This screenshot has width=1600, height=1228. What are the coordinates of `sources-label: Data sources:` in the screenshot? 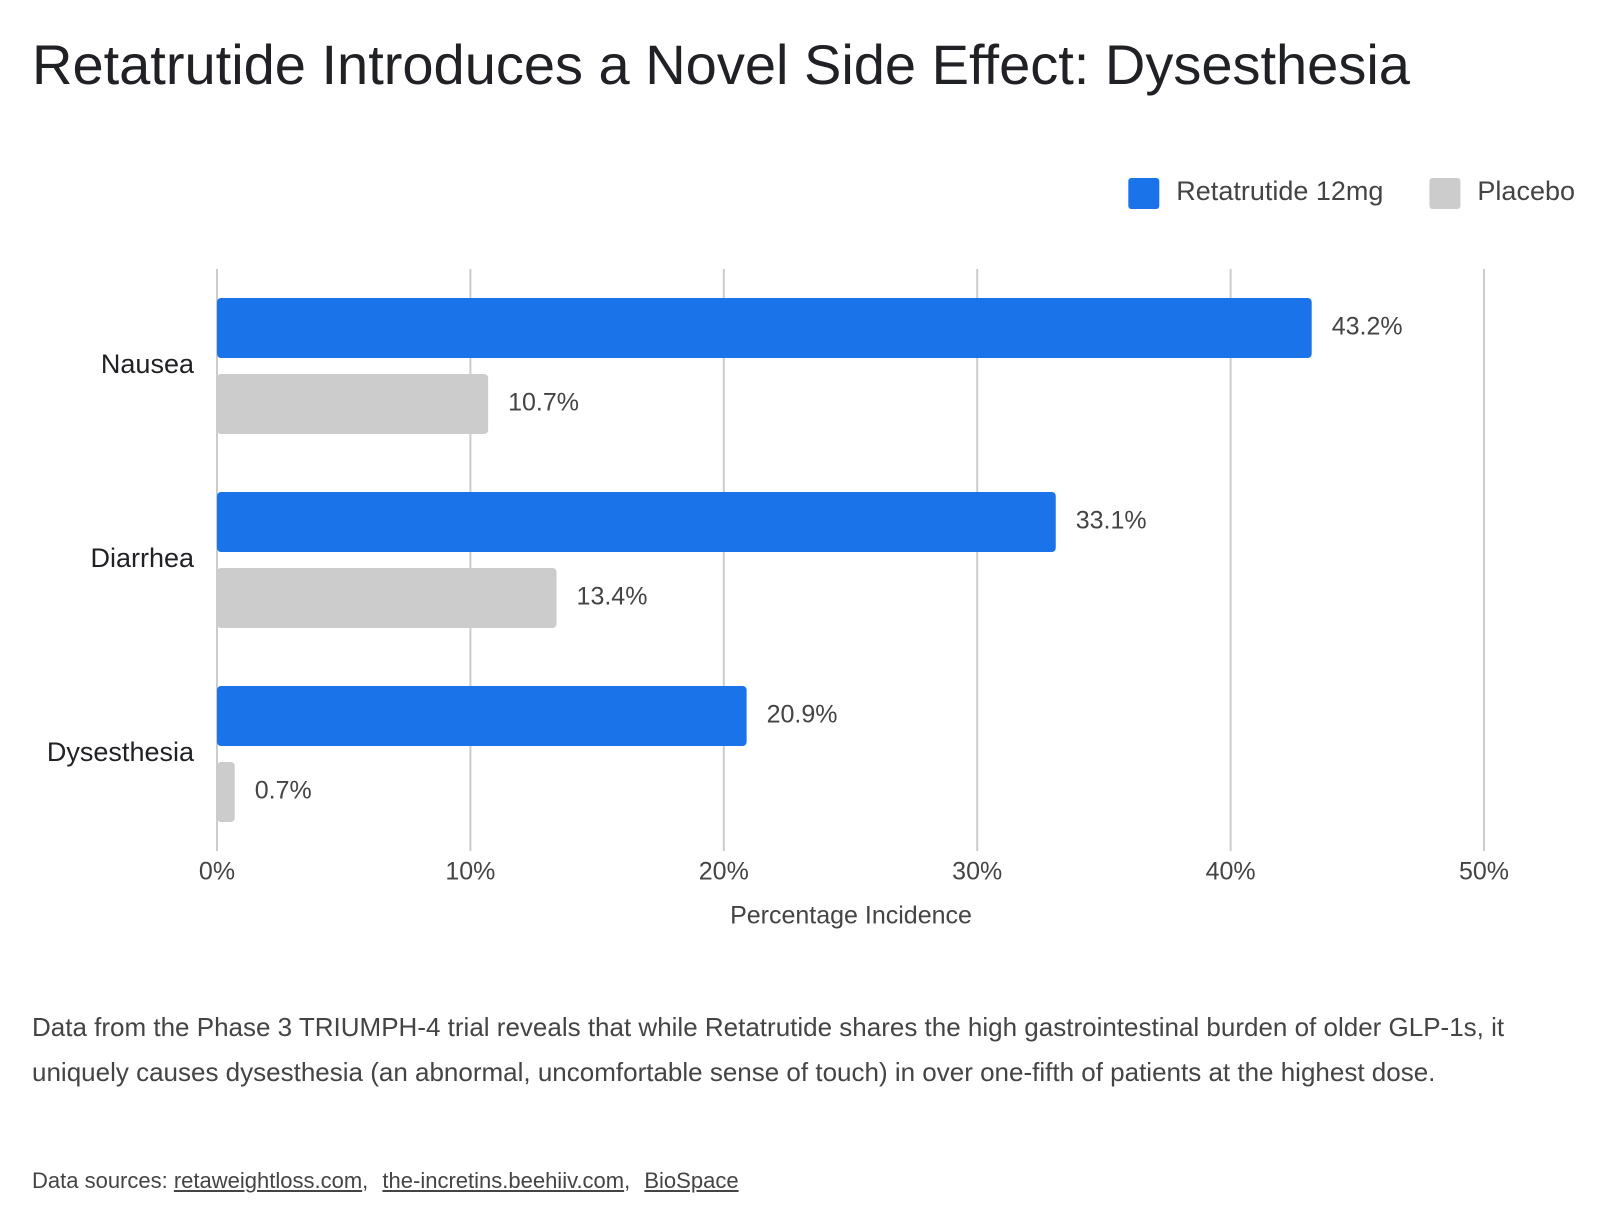 It's located at (100, 1180).